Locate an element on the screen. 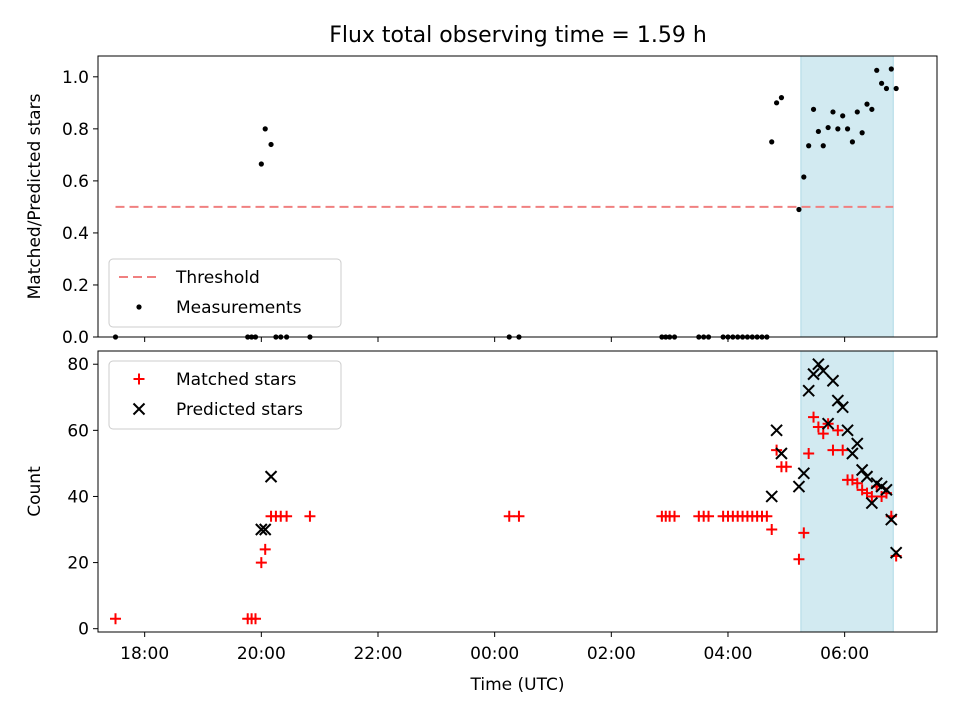 Image resolution: width=960 pixels, height=724 pixels. bottom-xtick-label-5: 04:00 is located at coordinates (727, 654).